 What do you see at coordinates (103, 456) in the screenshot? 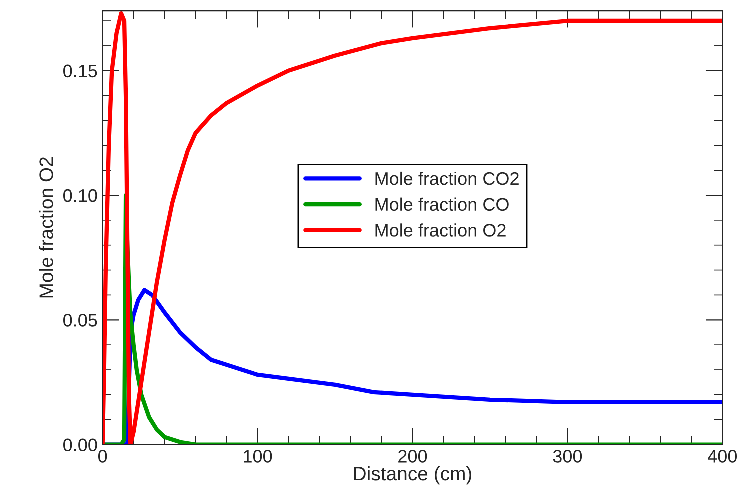
I see `x-tick-label: 0` at bounding box center [103, 456].